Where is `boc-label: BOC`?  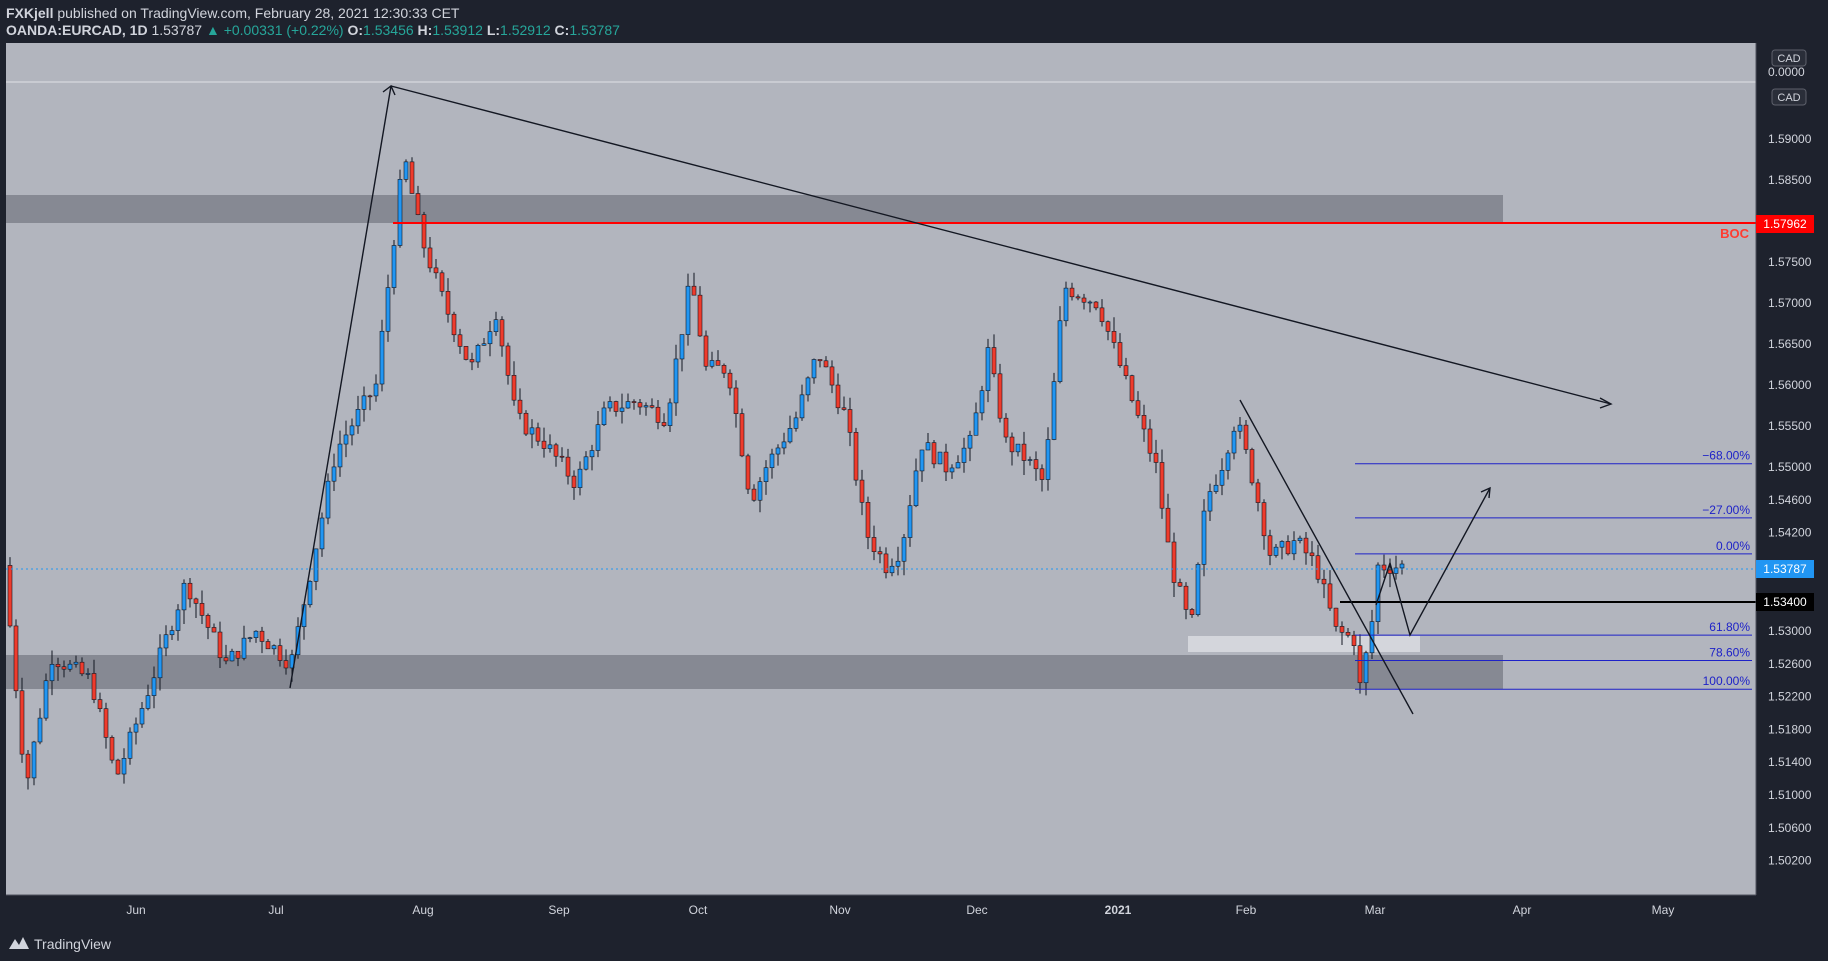 boc-label: BOC is located at coordinates (1735, 233).